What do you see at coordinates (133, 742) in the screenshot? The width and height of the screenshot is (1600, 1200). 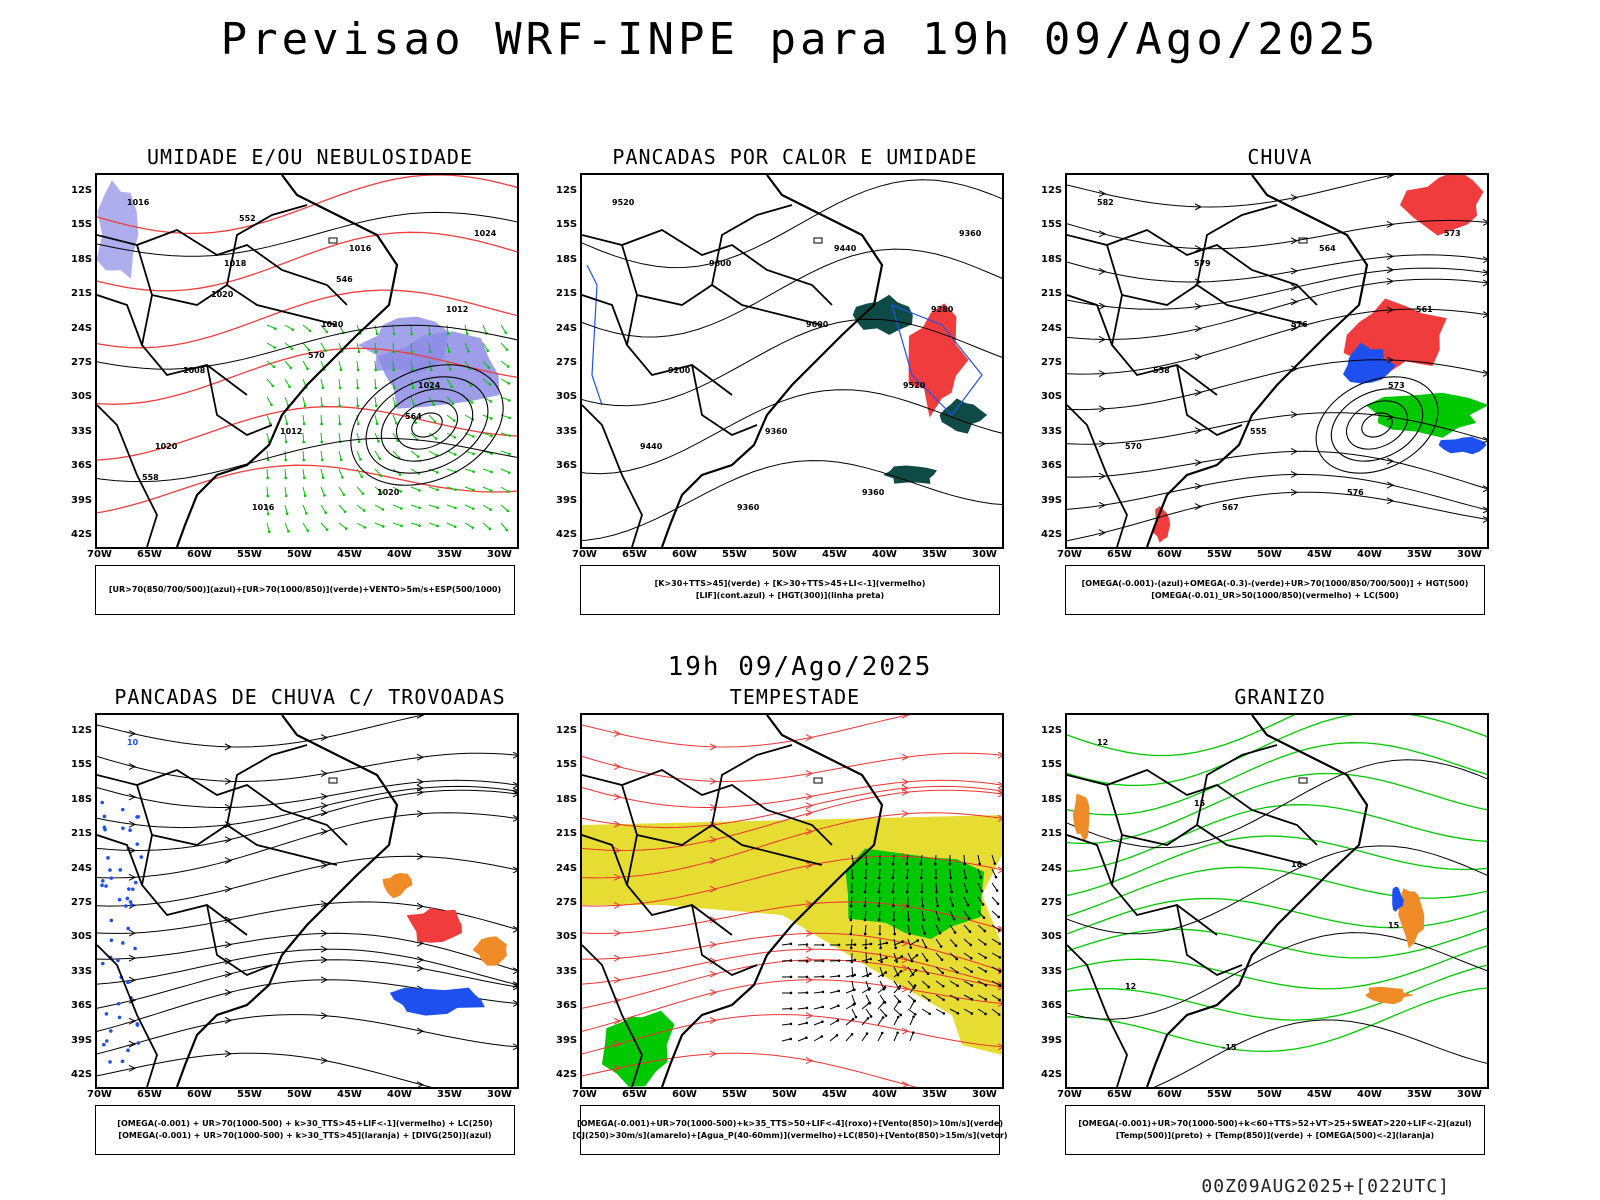 I see `contour-label: 10` at bounding box center [133, 742].